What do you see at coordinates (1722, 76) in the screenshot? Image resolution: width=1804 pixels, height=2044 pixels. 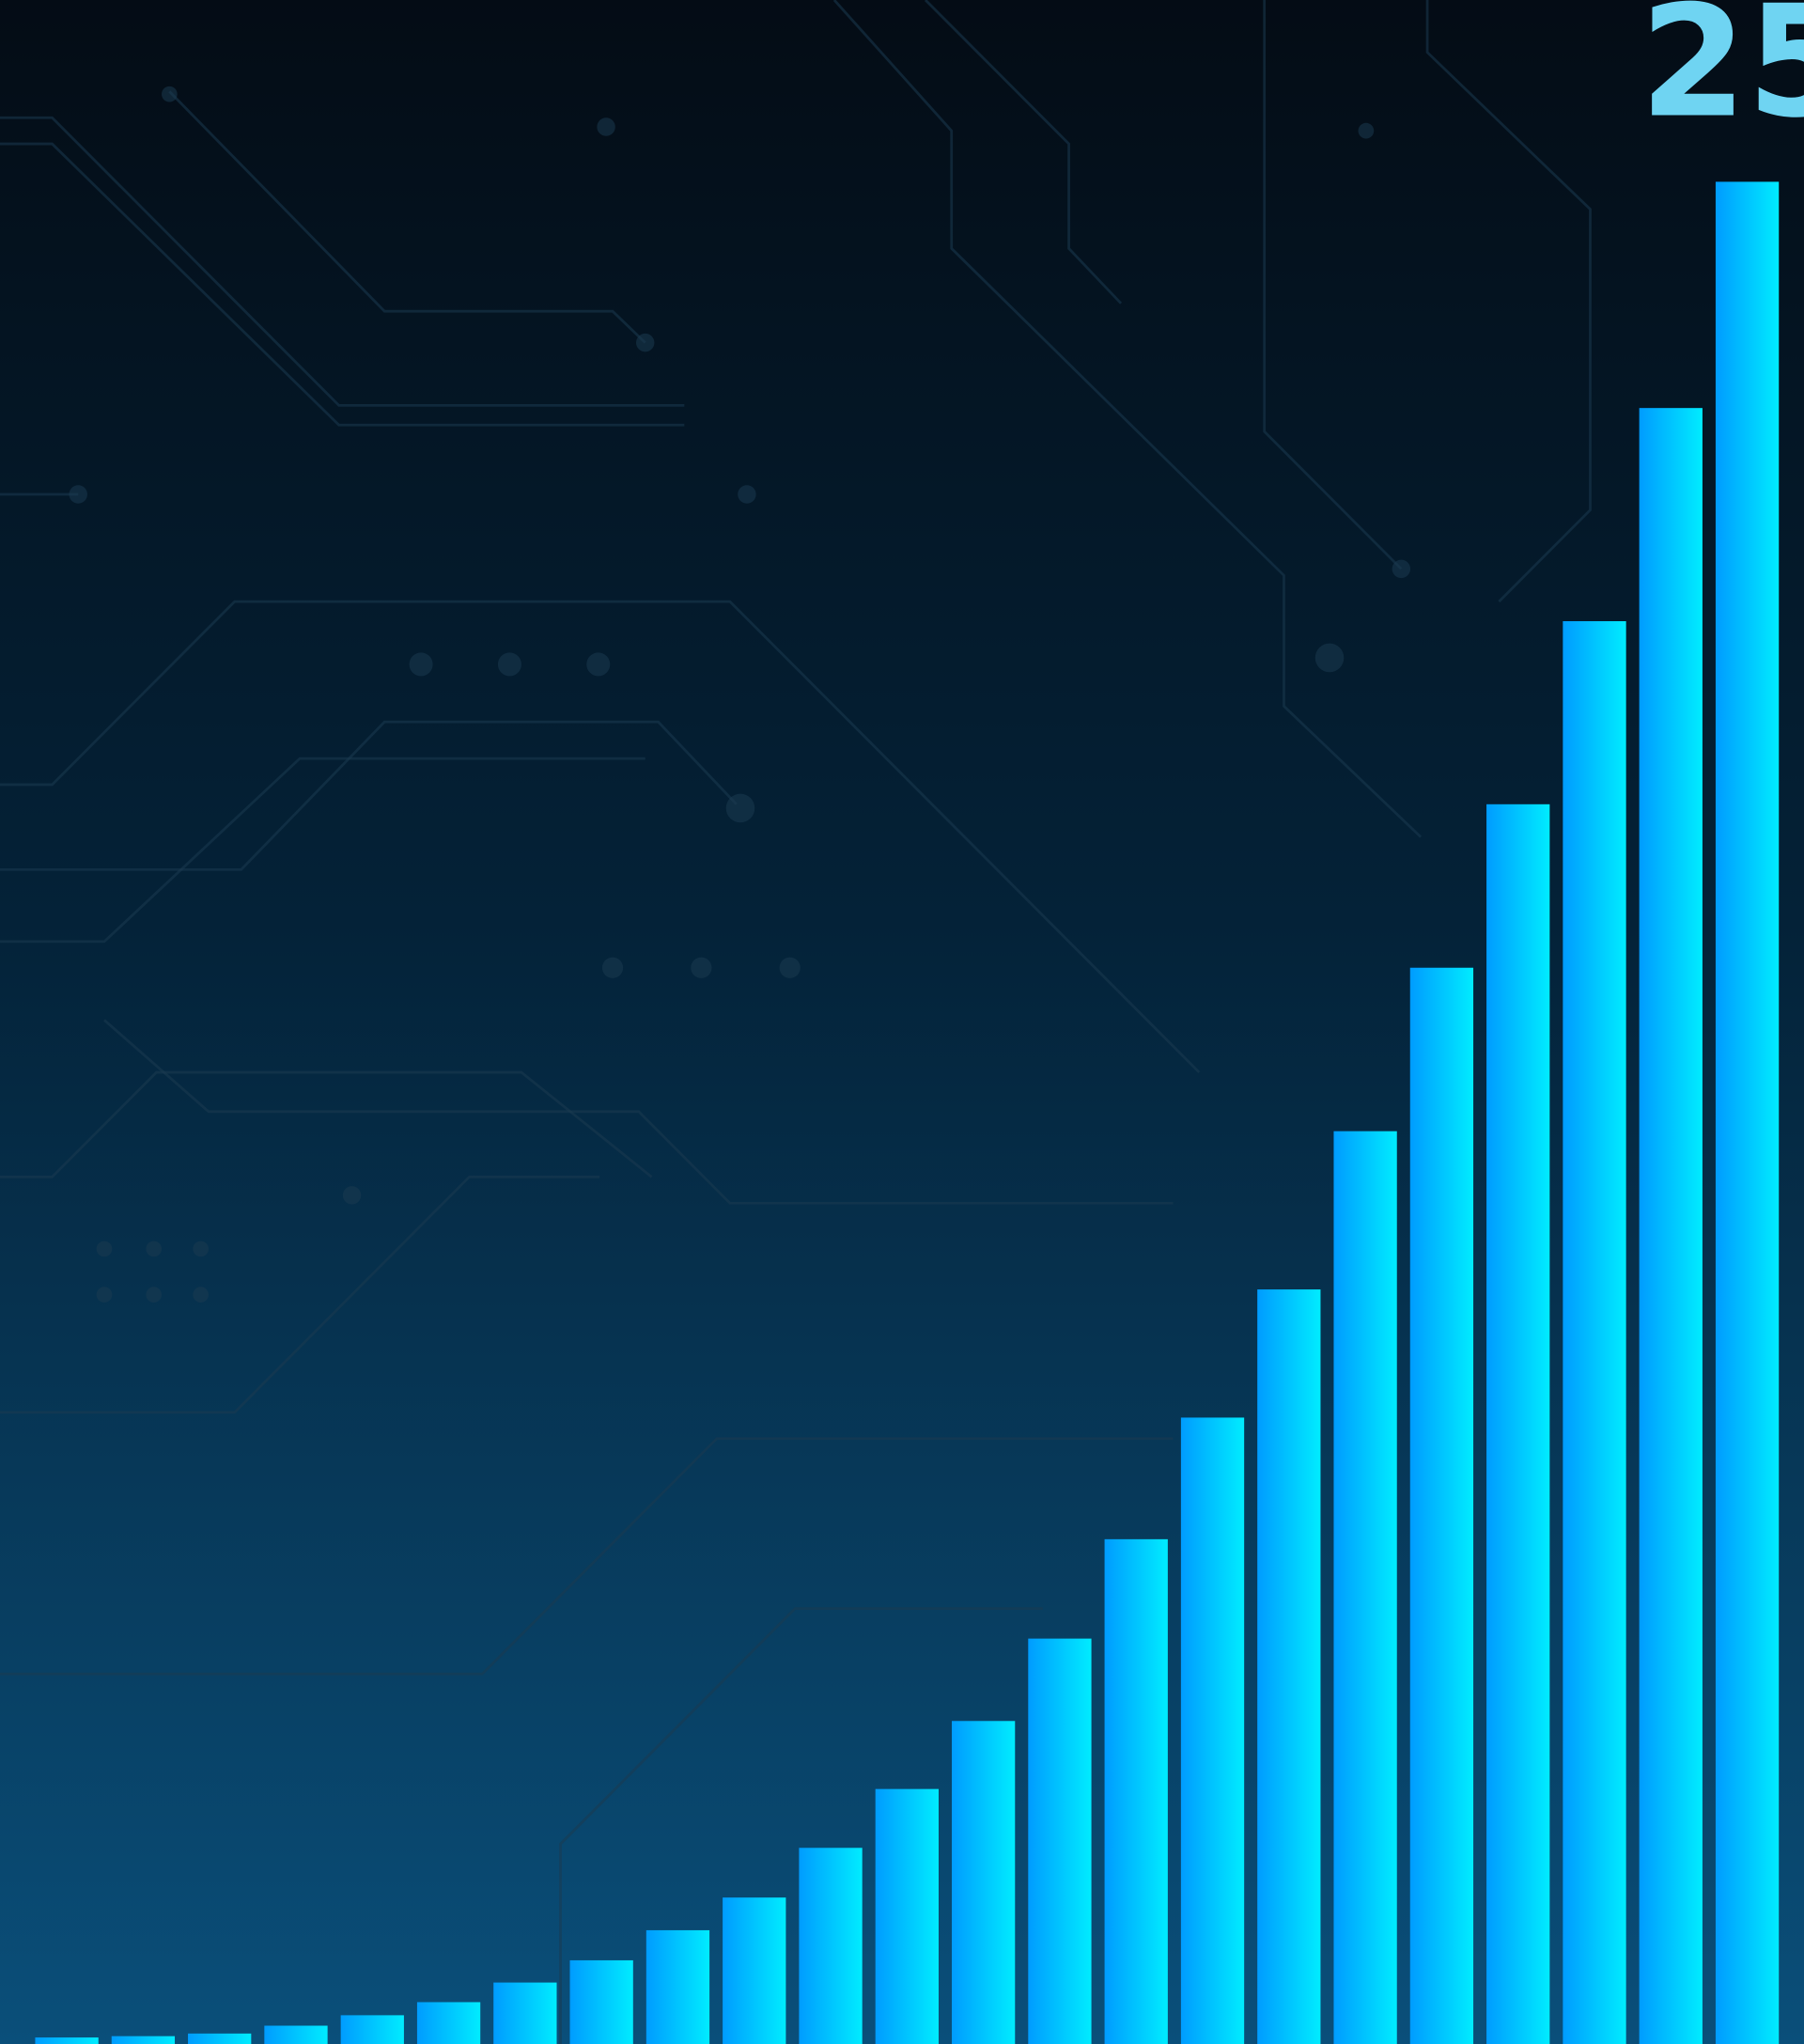 I see `annotation: 25` at bounding box center [1722, 76].